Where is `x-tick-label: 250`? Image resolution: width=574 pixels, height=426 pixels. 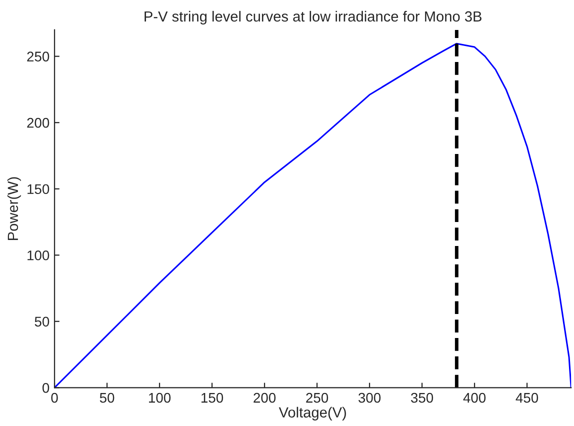
x-tick-label: 250 is located at coordinates (317, 397).